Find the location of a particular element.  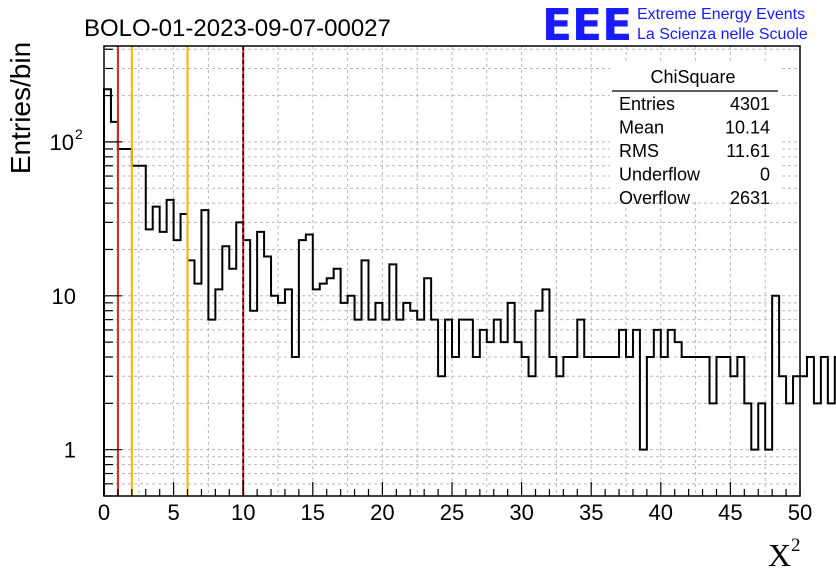

x-tick-labels: 0 5 10 15 20 25 30 35 40 45 50 is located at coordinates (455, 512).